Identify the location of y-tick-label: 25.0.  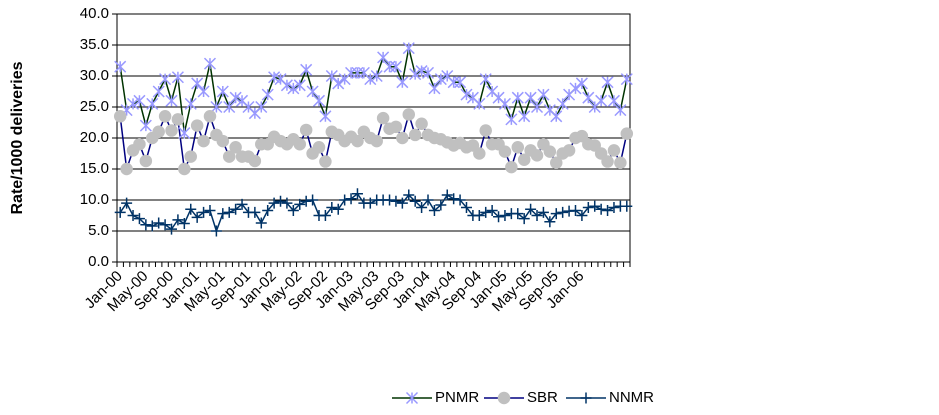
(94, 106).